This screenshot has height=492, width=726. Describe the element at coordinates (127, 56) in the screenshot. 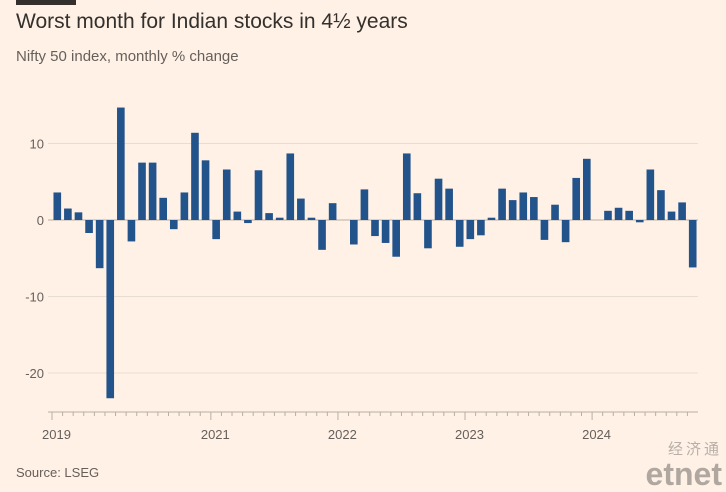

I see `chart-subtitle: Nifty 50 index, monthly % change` at that location.